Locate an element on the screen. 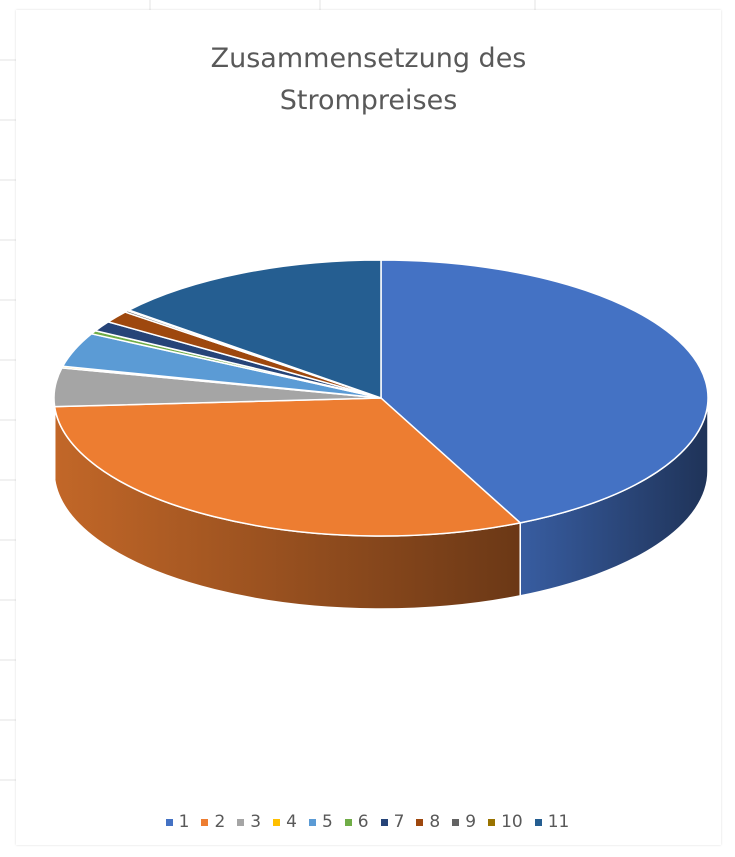 Image resolution: width=735 pixels, height=857 pixels. legend-label-5: 5 is located at coordinates (327, 822).